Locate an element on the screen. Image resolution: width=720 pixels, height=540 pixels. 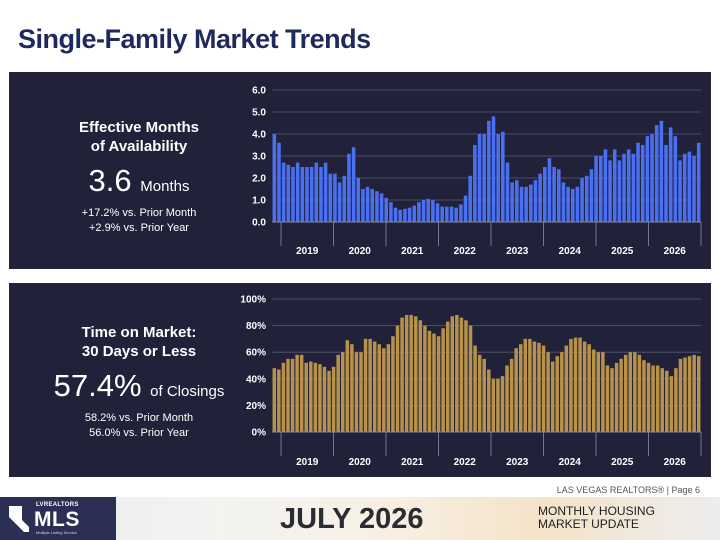
stat-prior-year: 56.0% vs. Prior Year is located at coordinates (139, 433).